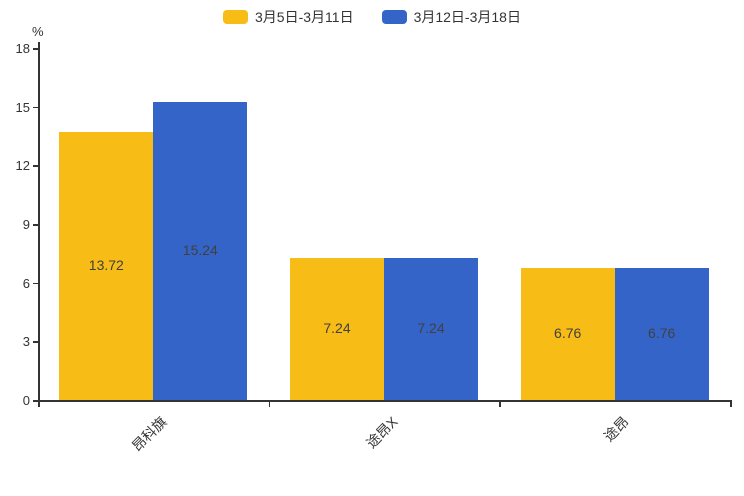  Describe the element at coordinates (150, 434) in the screenshot. I see `x-axis-category-label: 昂科旗` at that location.